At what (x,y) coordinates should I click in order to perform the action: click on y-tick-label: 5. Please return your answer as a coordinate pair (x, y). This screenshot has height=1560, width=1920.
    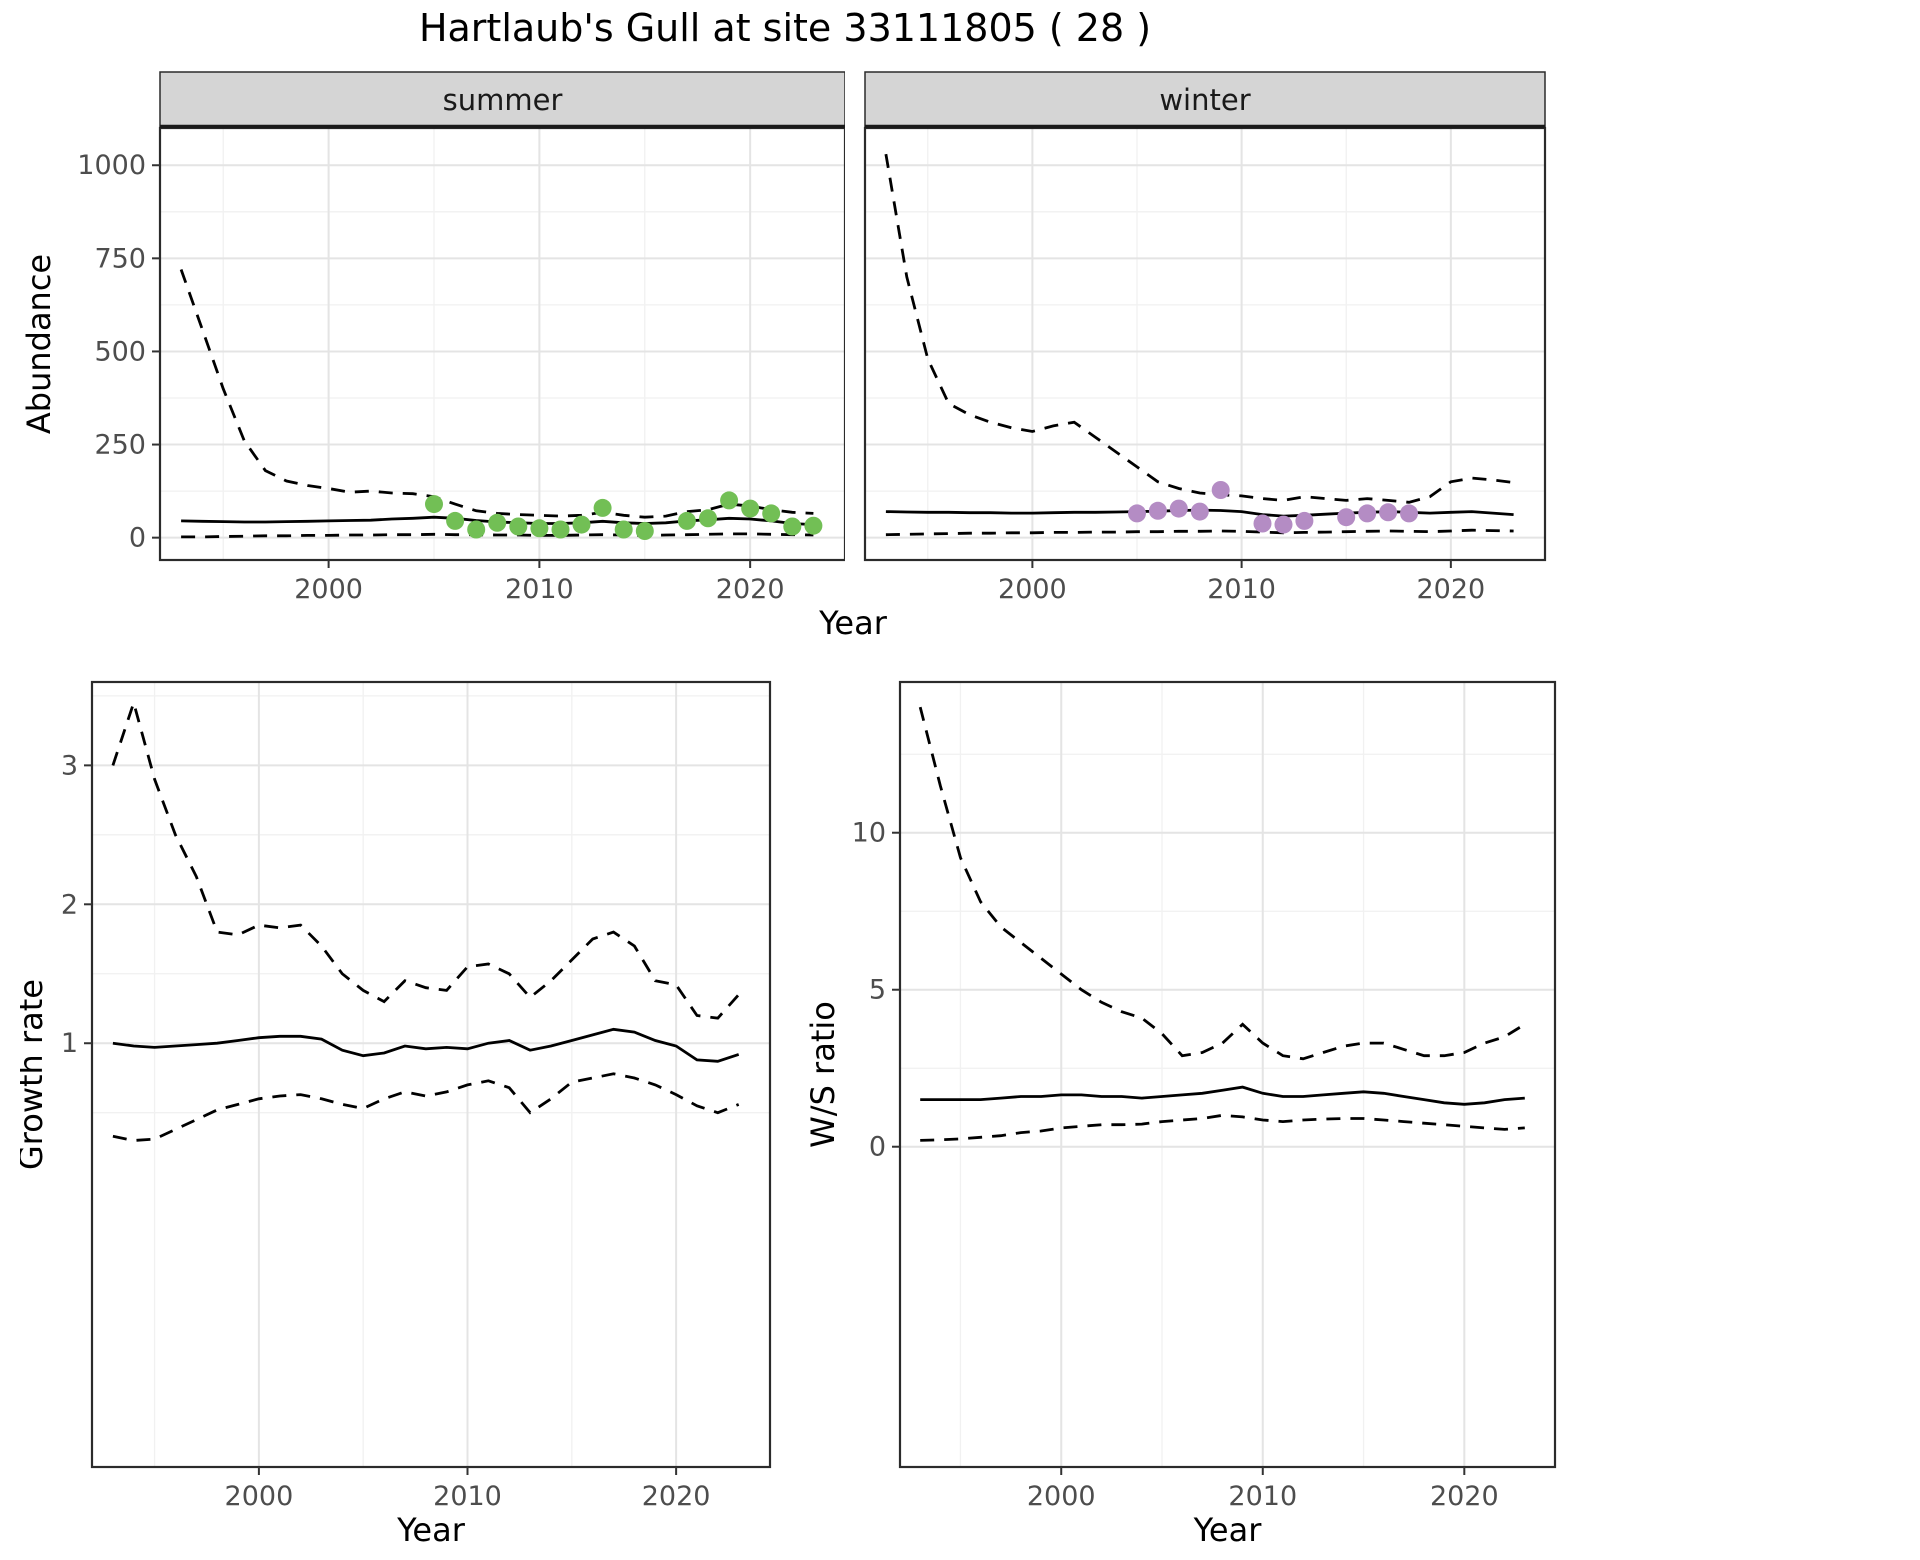
    Looking at the image, I should click on (877, 990).